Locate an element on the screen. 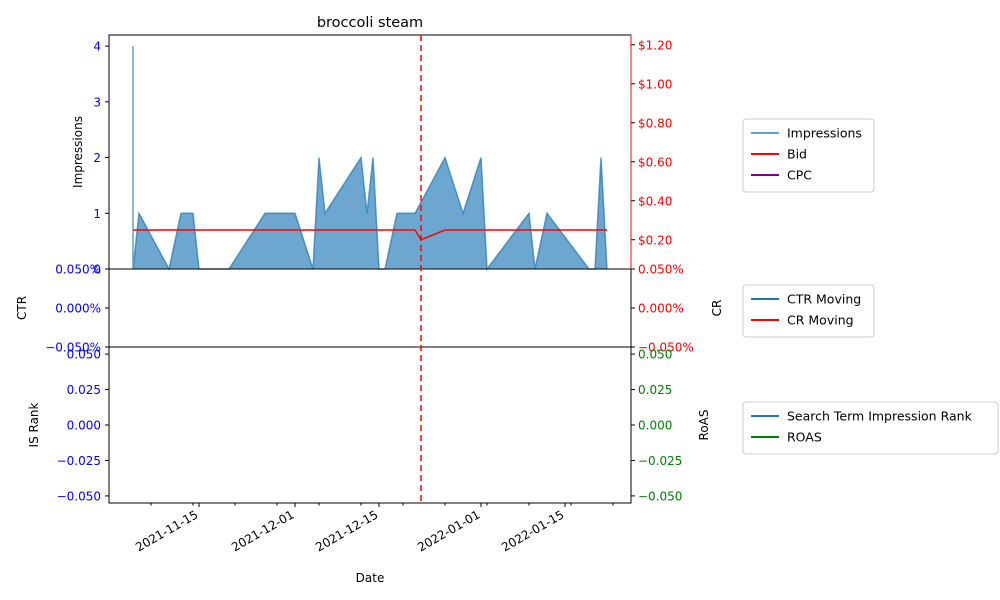 The width and height of the screenshot is (1000, 600). ctr-tick-label: −0.050% is located at coordinates (73, 348).